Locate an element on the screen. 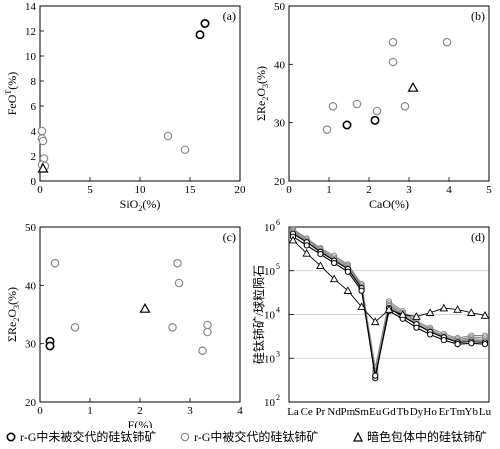 The width and height of the screenshot is (500, 449). y-tick-label: 0 is located at coordinates (34, 182).